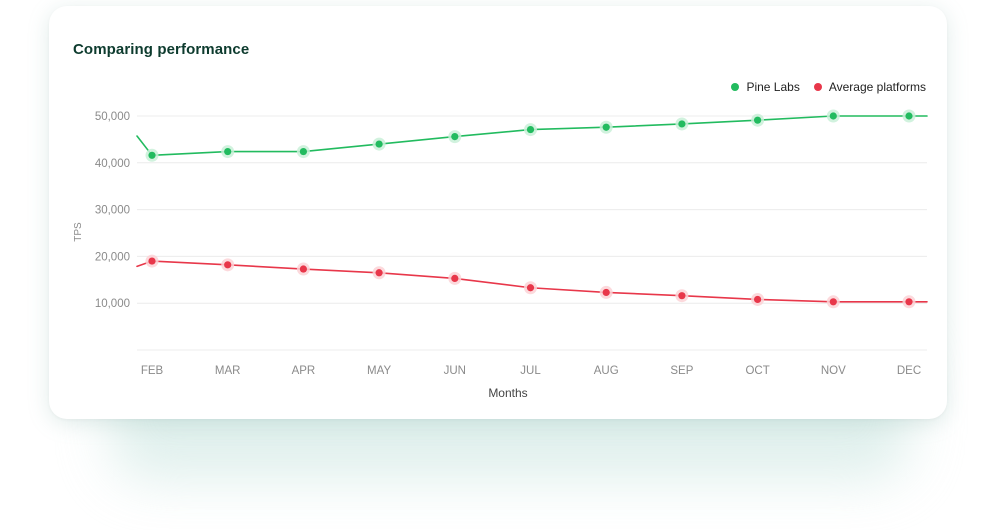  What do you see at coordinates (532, 281) in the screenshot?
I see `series-average-platforms` at bounding box center [532, 281].